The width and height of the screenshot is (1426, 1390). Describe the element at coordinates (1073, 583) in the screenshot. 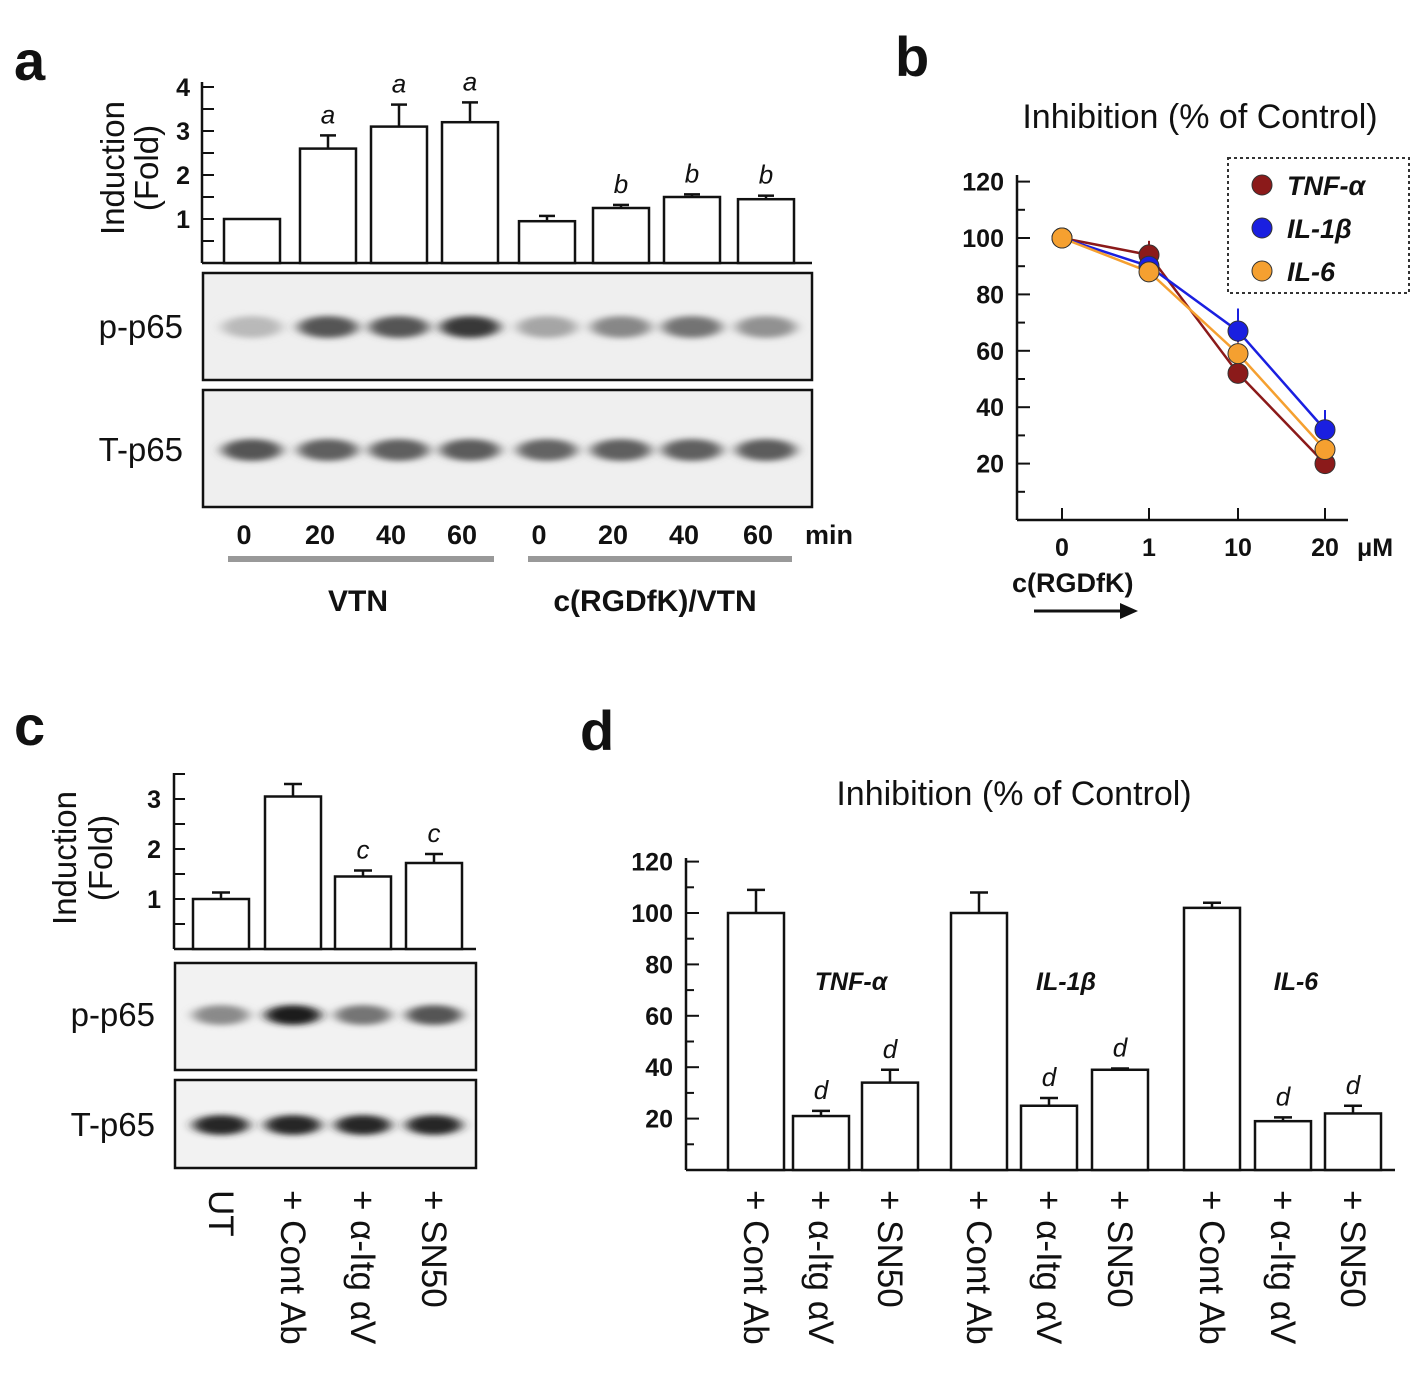

I see `b-x-label: c(RGDfK)` at that location.